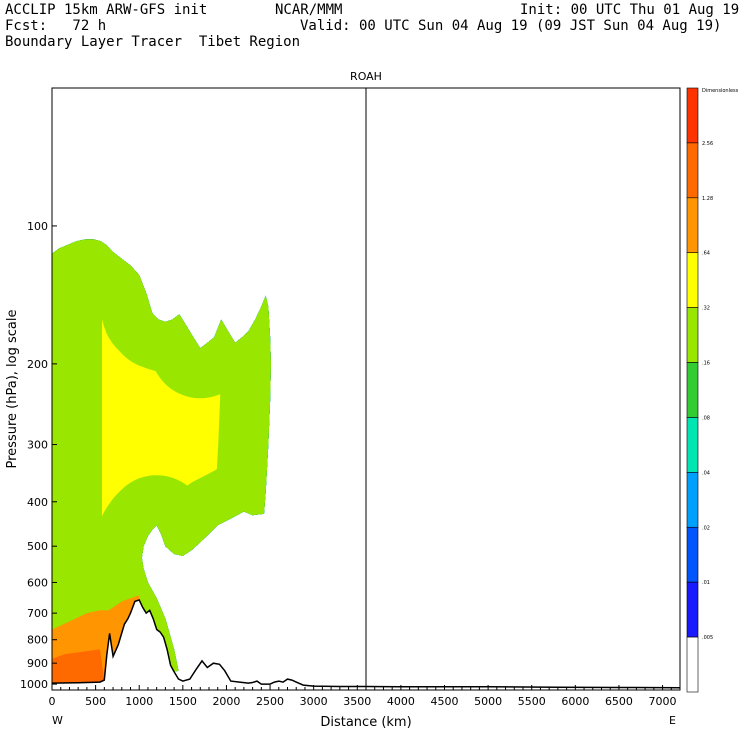 This screenshot has width=740, height=740. Describe the element at coordinates (183, 701) in the screenshot. I see `x-tick-label: 1500` at that location.